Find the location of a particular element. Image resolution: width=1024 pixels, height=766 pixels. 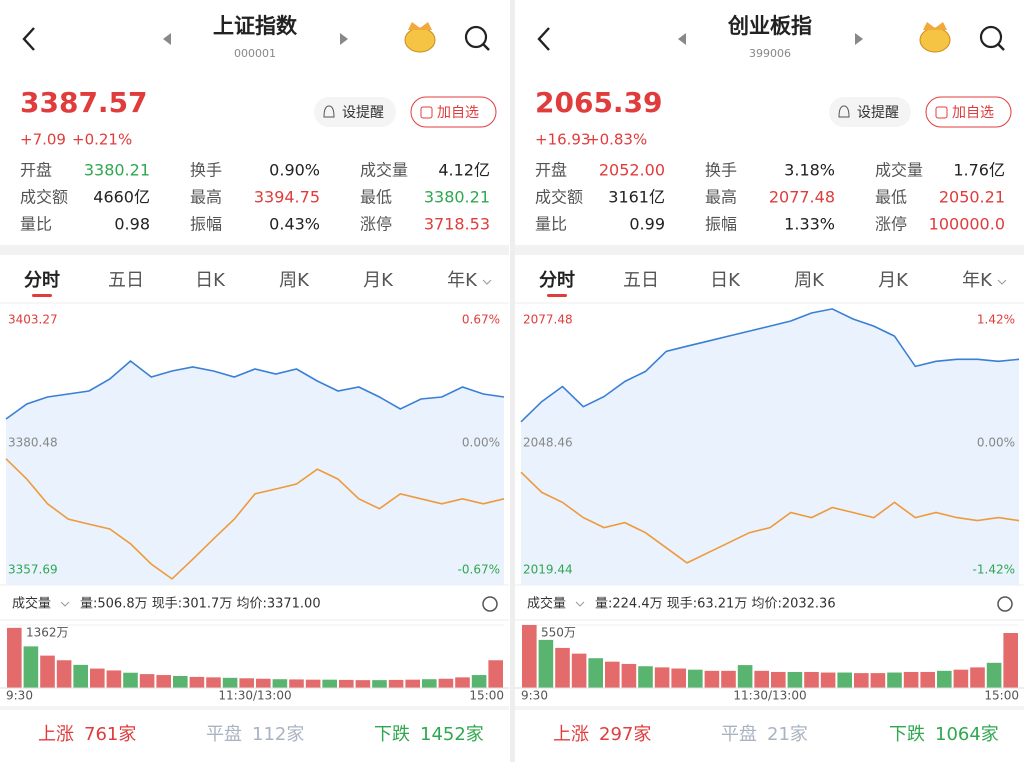

code: 000001 is located at coordinates (255, 53).